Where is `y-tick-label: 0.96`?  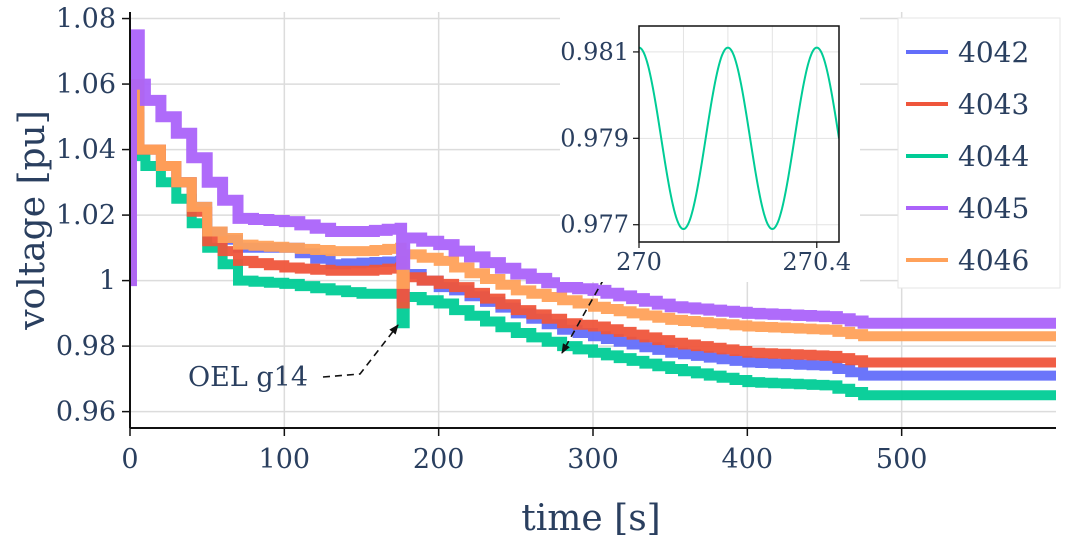
y-tick-label: 0.96 is located at coordinates (86, 412).